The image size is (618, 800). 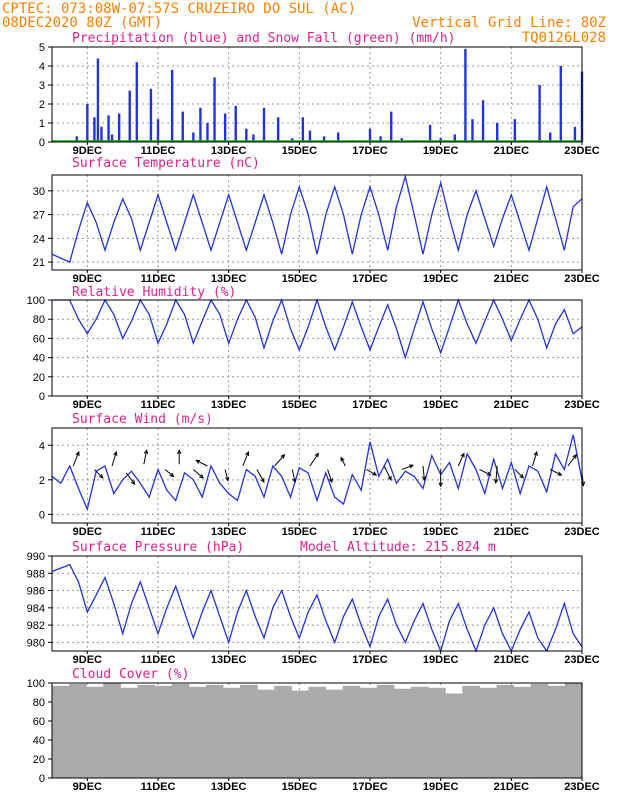 What do you see at coordinates (42, 67) in the screenshot?
I see `y-tick-label: 4` at bounding box center [42, 67].